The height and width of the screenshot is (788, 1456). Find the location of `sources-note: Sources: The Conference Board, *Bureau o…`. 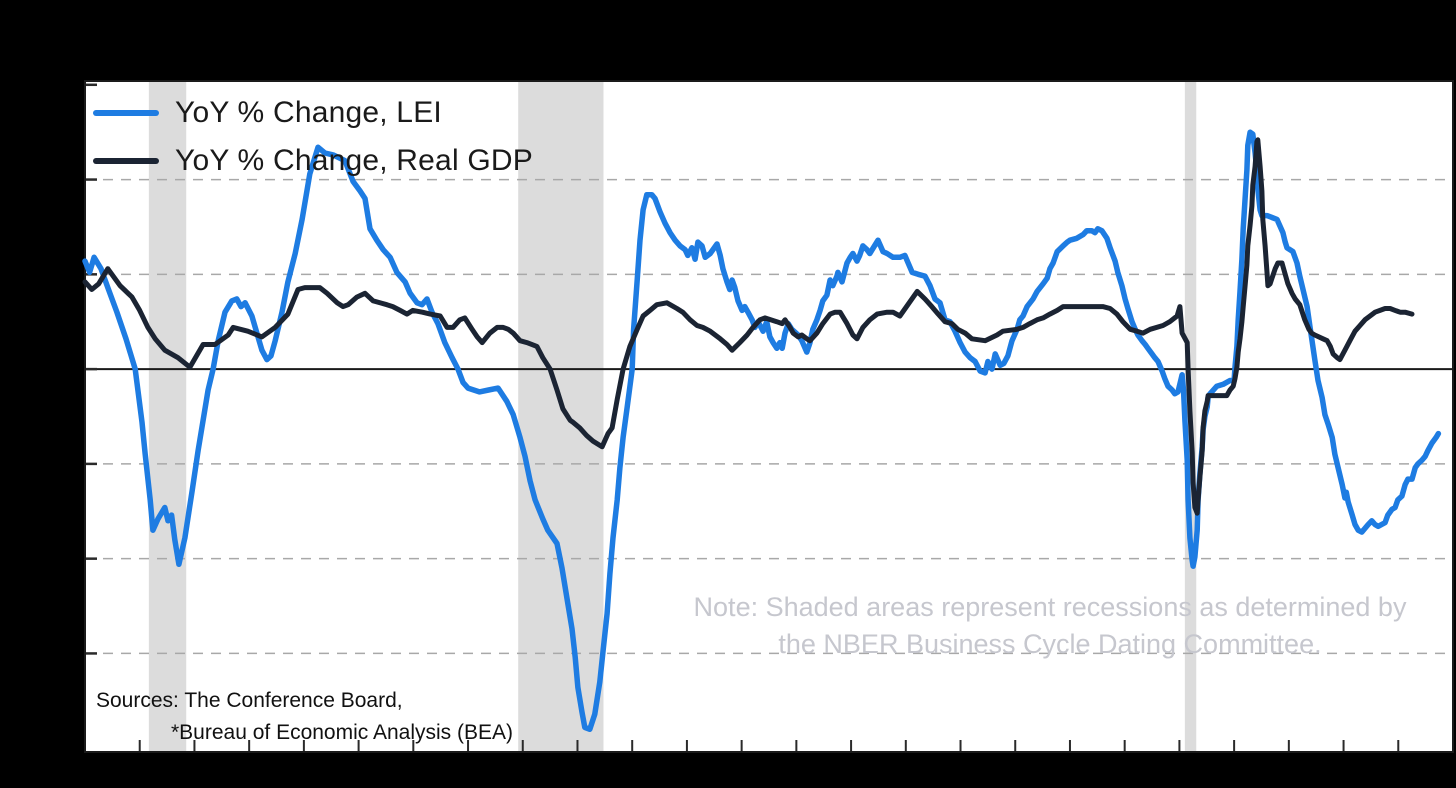

sources-note: Sources: The Conference Board, *Bureau o… is located at coordinates (304, 717).